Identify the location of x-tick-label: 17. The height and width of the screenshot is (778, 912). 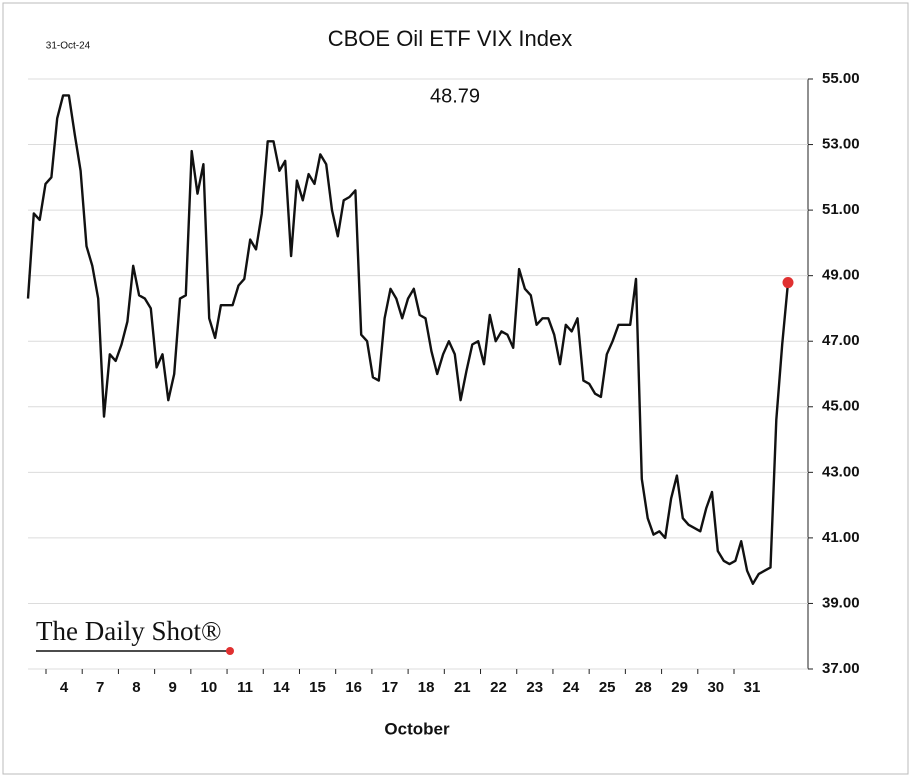
(390, 687).